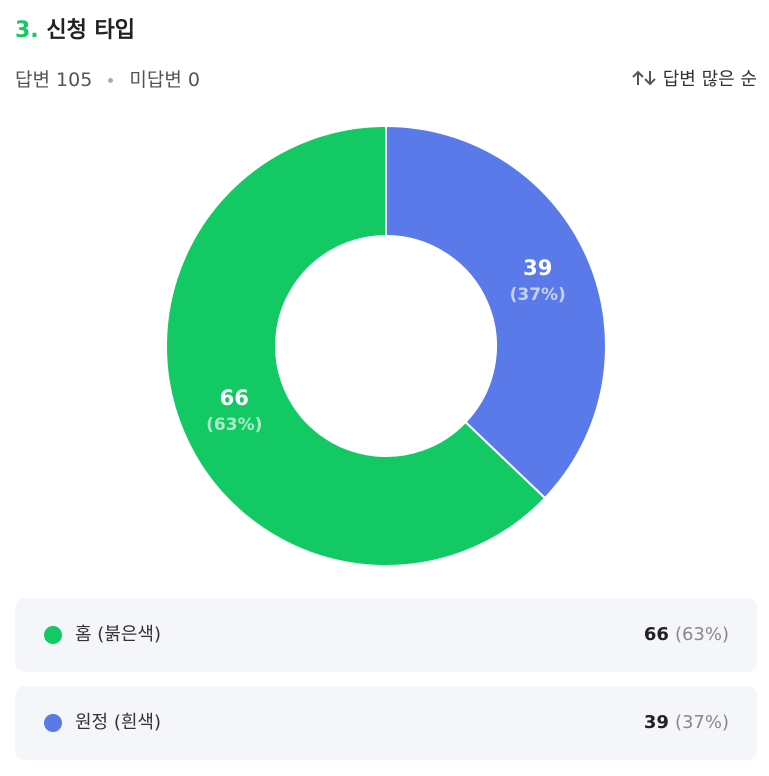  Describe the element at coordinates (537, 268) in the screenshot. I see `slice-value-label: 39` at that location.